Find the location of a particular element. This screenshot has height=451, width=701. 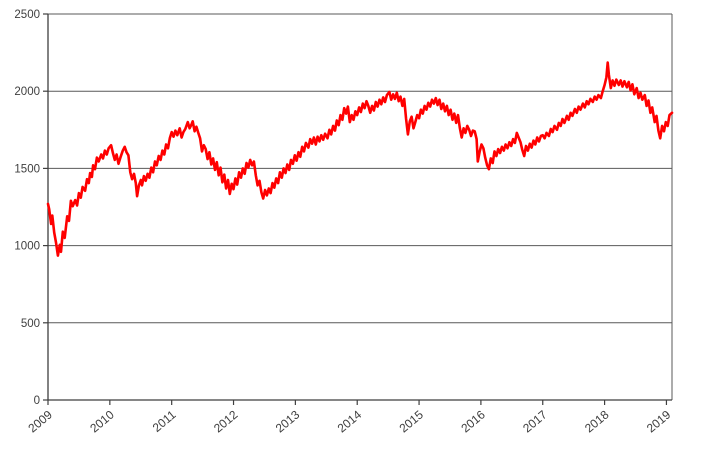

x-tick-label: 2017 is located at coordinates (535, 421).